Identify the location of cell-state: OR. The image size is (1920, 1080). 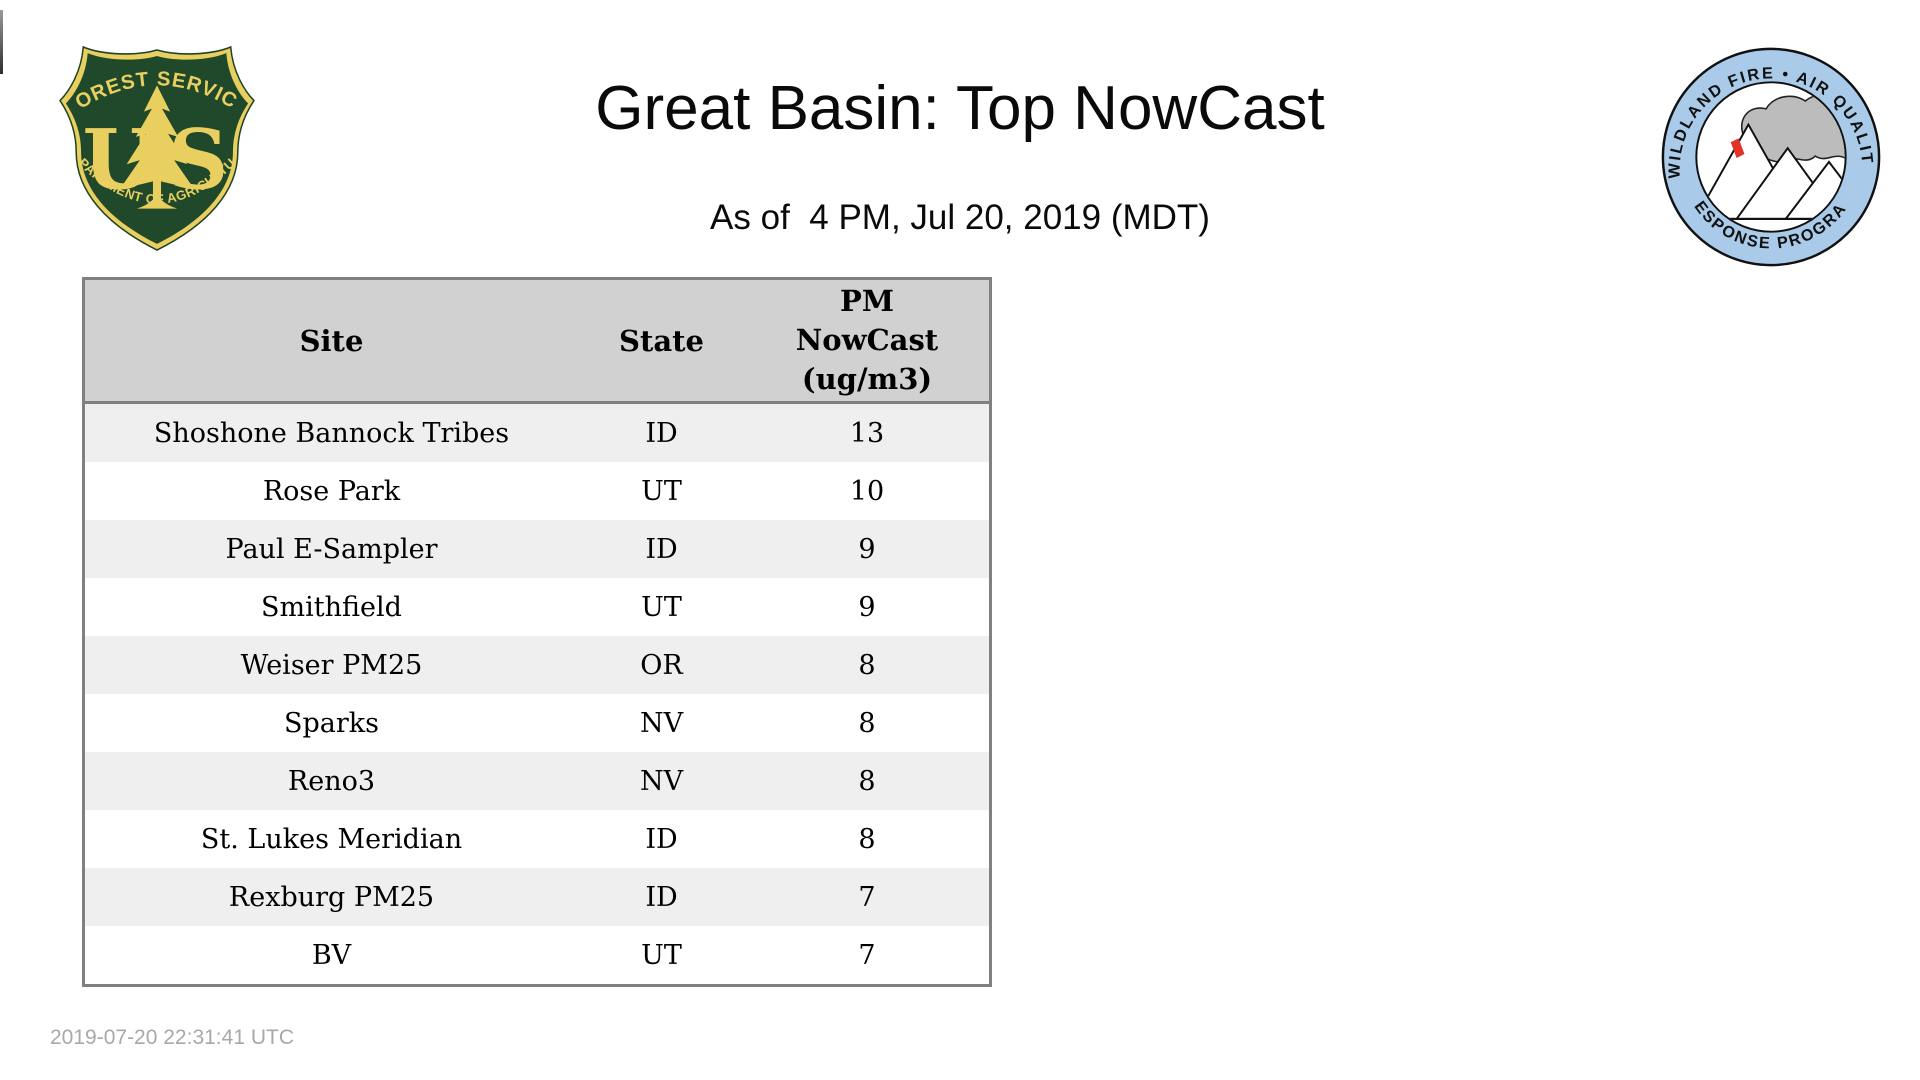
(661, 665).